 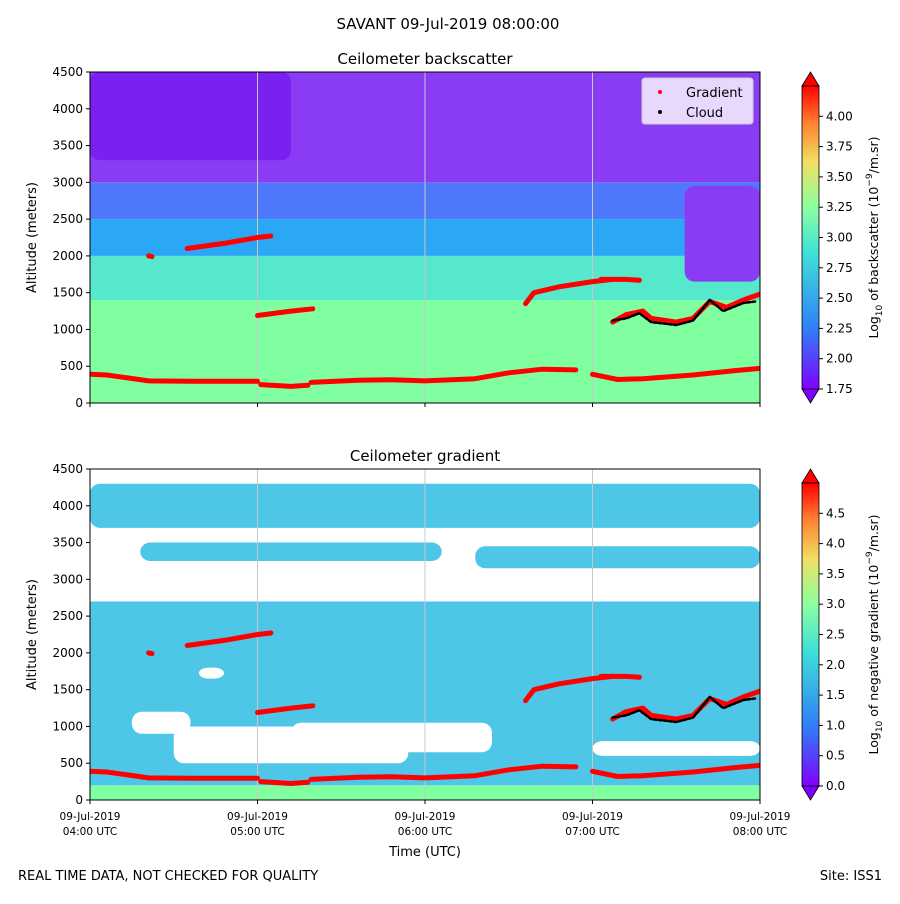 I want to click on colorbar-tick-label: 3.00, so click(x=839, y=238).